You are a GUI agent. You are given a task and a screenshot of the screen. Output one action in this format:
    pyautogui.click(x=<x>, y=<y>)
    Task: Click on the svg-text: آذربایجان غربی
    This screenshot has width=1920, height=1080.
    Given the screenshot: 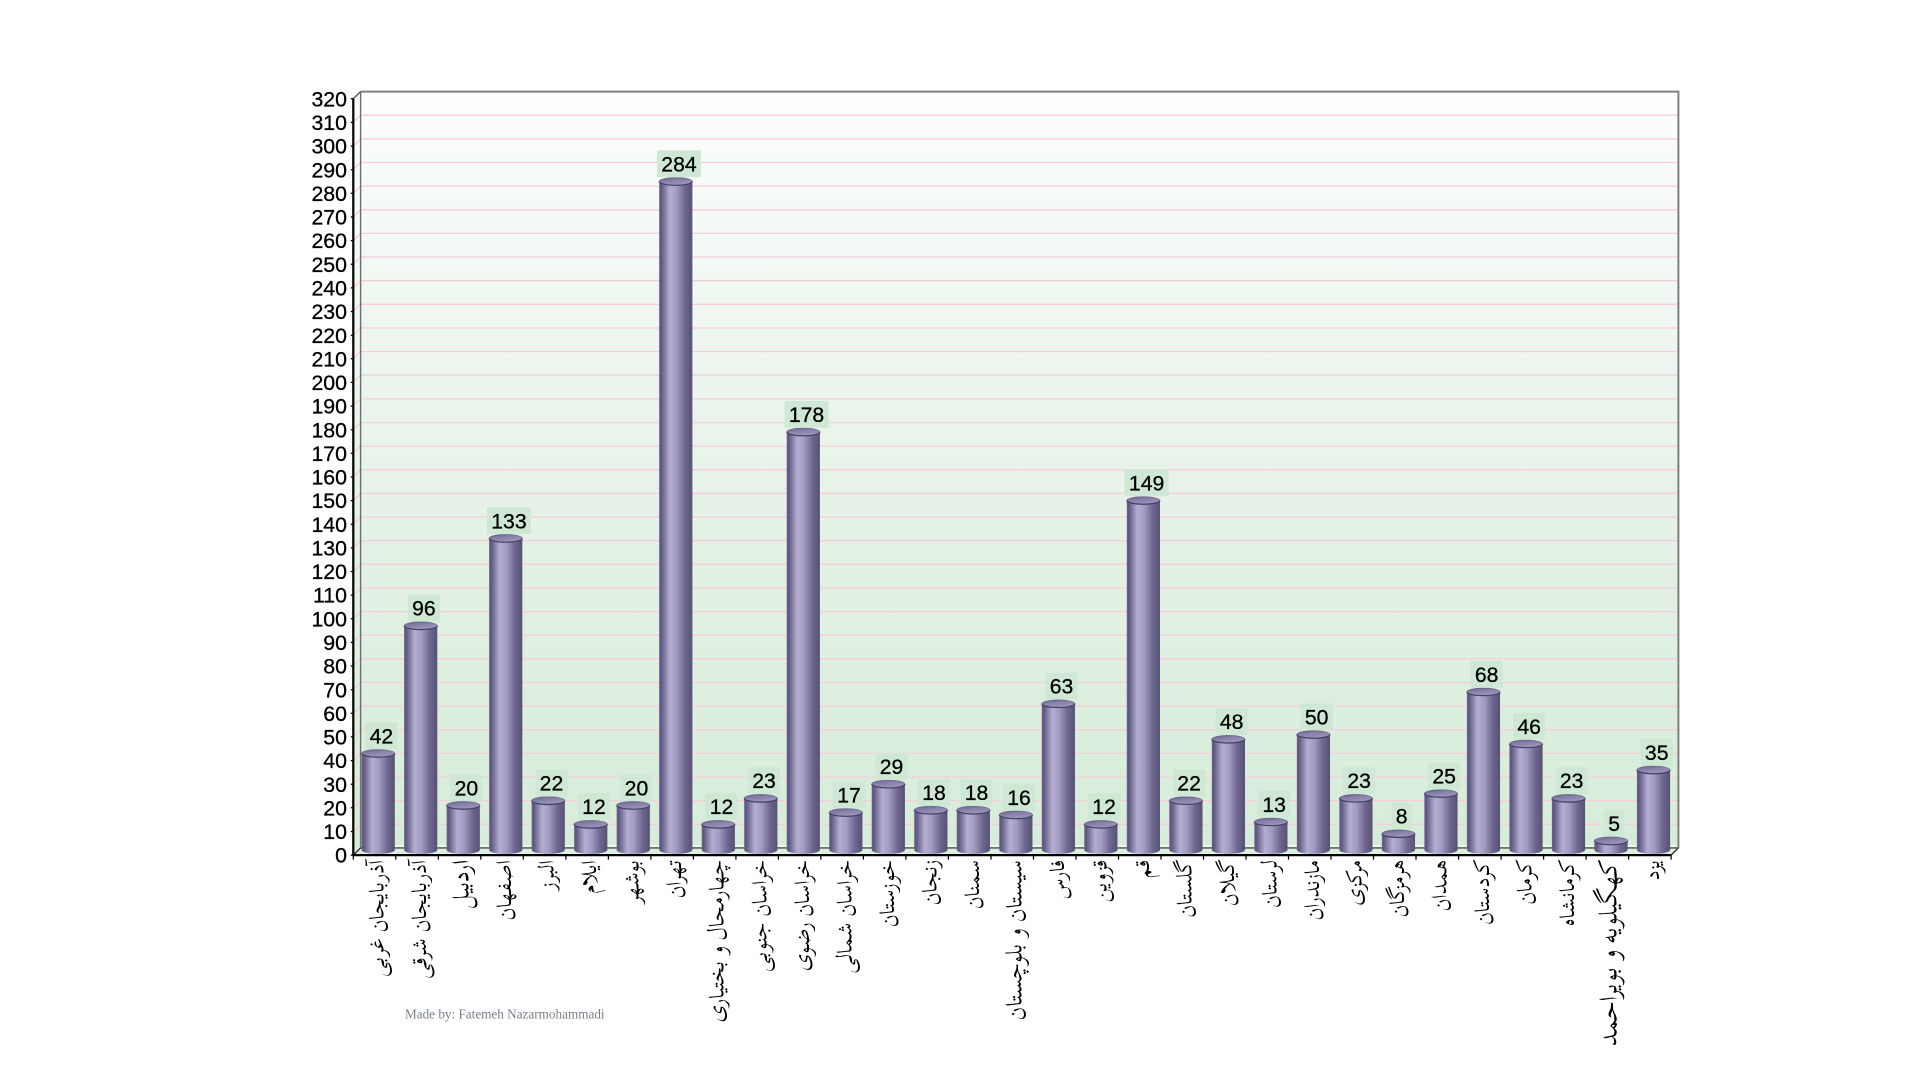 What is the action you would take?
    pyautogui.click(x=377, y=917)
    